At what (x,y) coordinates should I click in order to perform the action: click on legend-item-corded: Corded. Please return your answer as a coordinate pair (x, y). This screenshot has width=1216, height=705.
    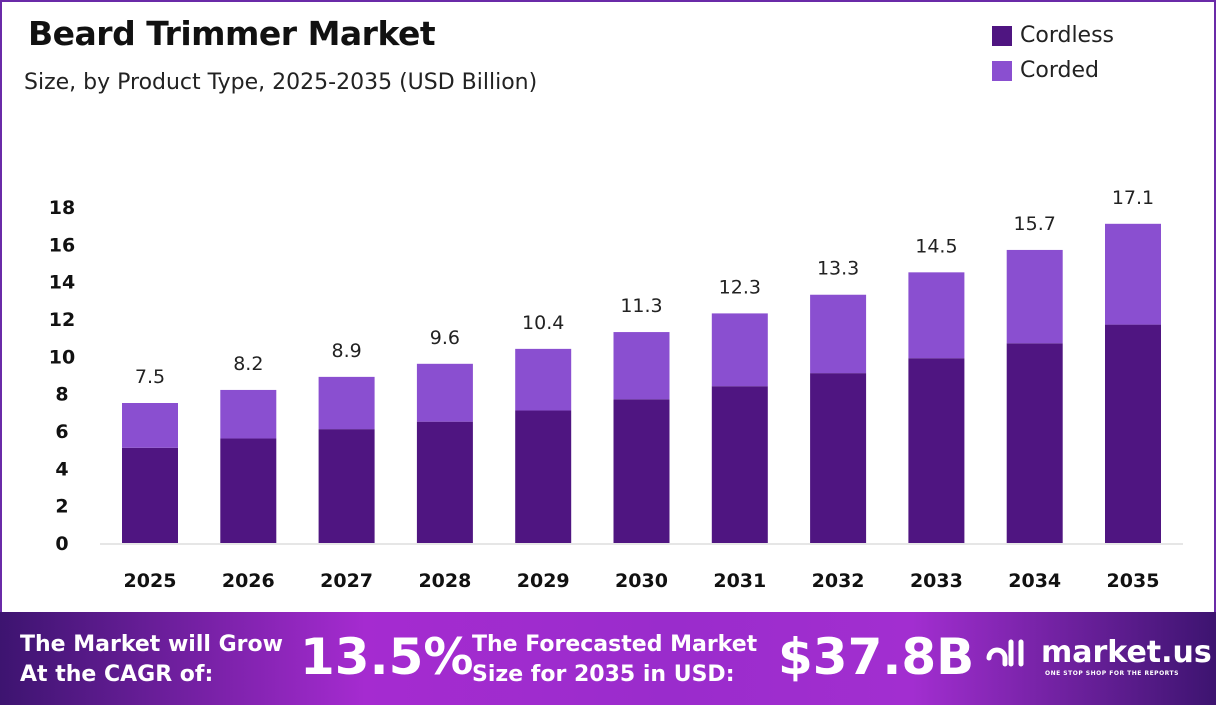
    Looking at the image, I should click on (1053, 70).